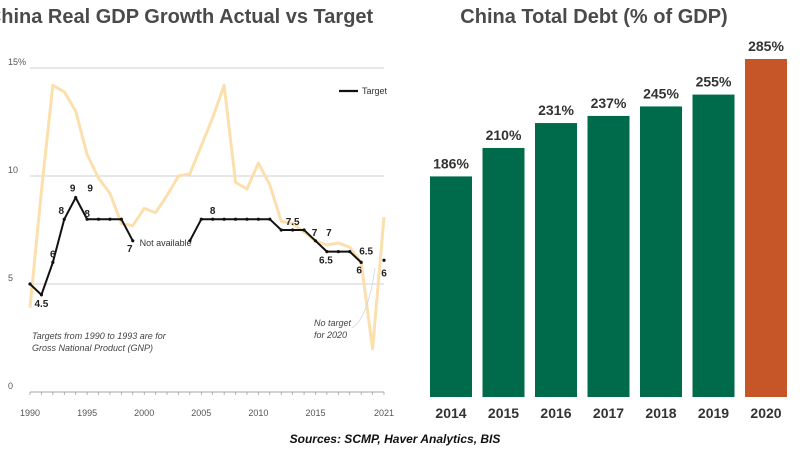 This screenshot has width=800, height=453. I want to click on x-tick-label: 2015, so click(315, 413).